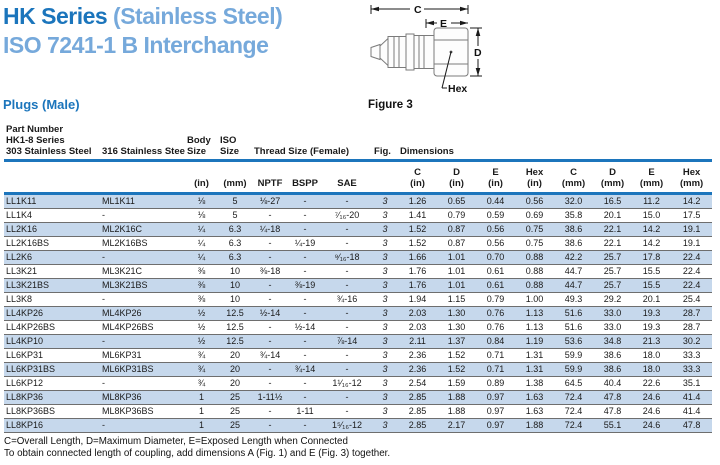  Describe the element at coordinates (235, 355) in the screenshot. I see `cell-3: 20` at that location.